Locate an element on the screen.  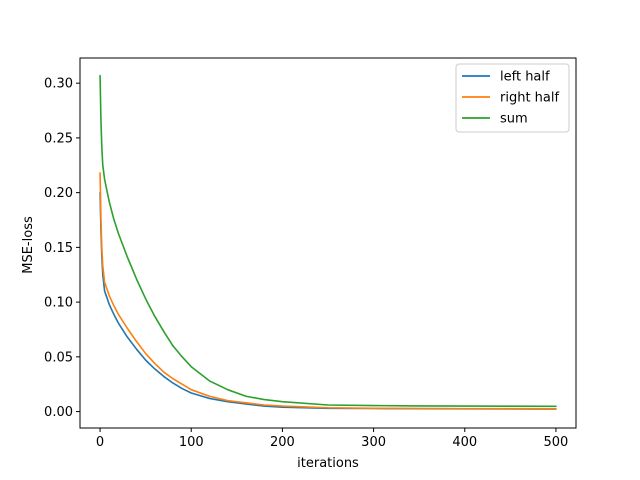
y-tick-label: 0.15 is located at coordinates (58, 248).